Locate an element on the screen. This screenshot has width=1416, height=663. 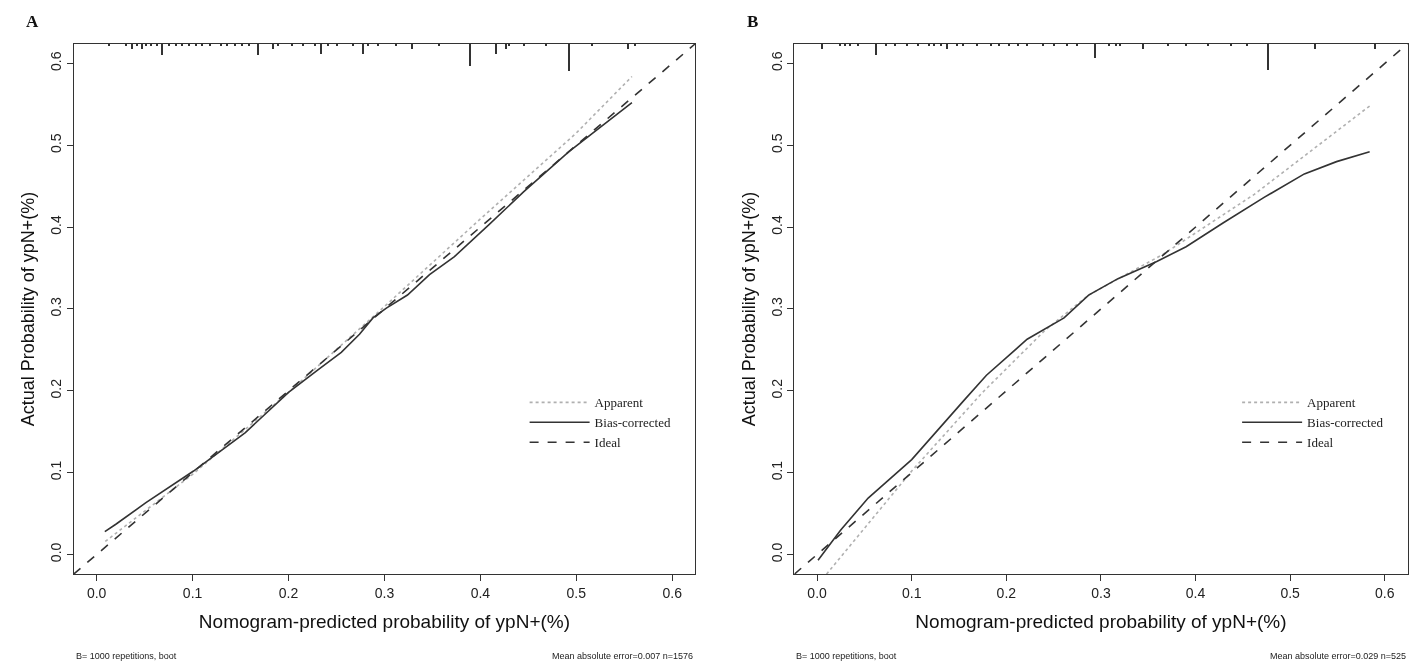
chart-title: A is located at coordinates (32, 21).